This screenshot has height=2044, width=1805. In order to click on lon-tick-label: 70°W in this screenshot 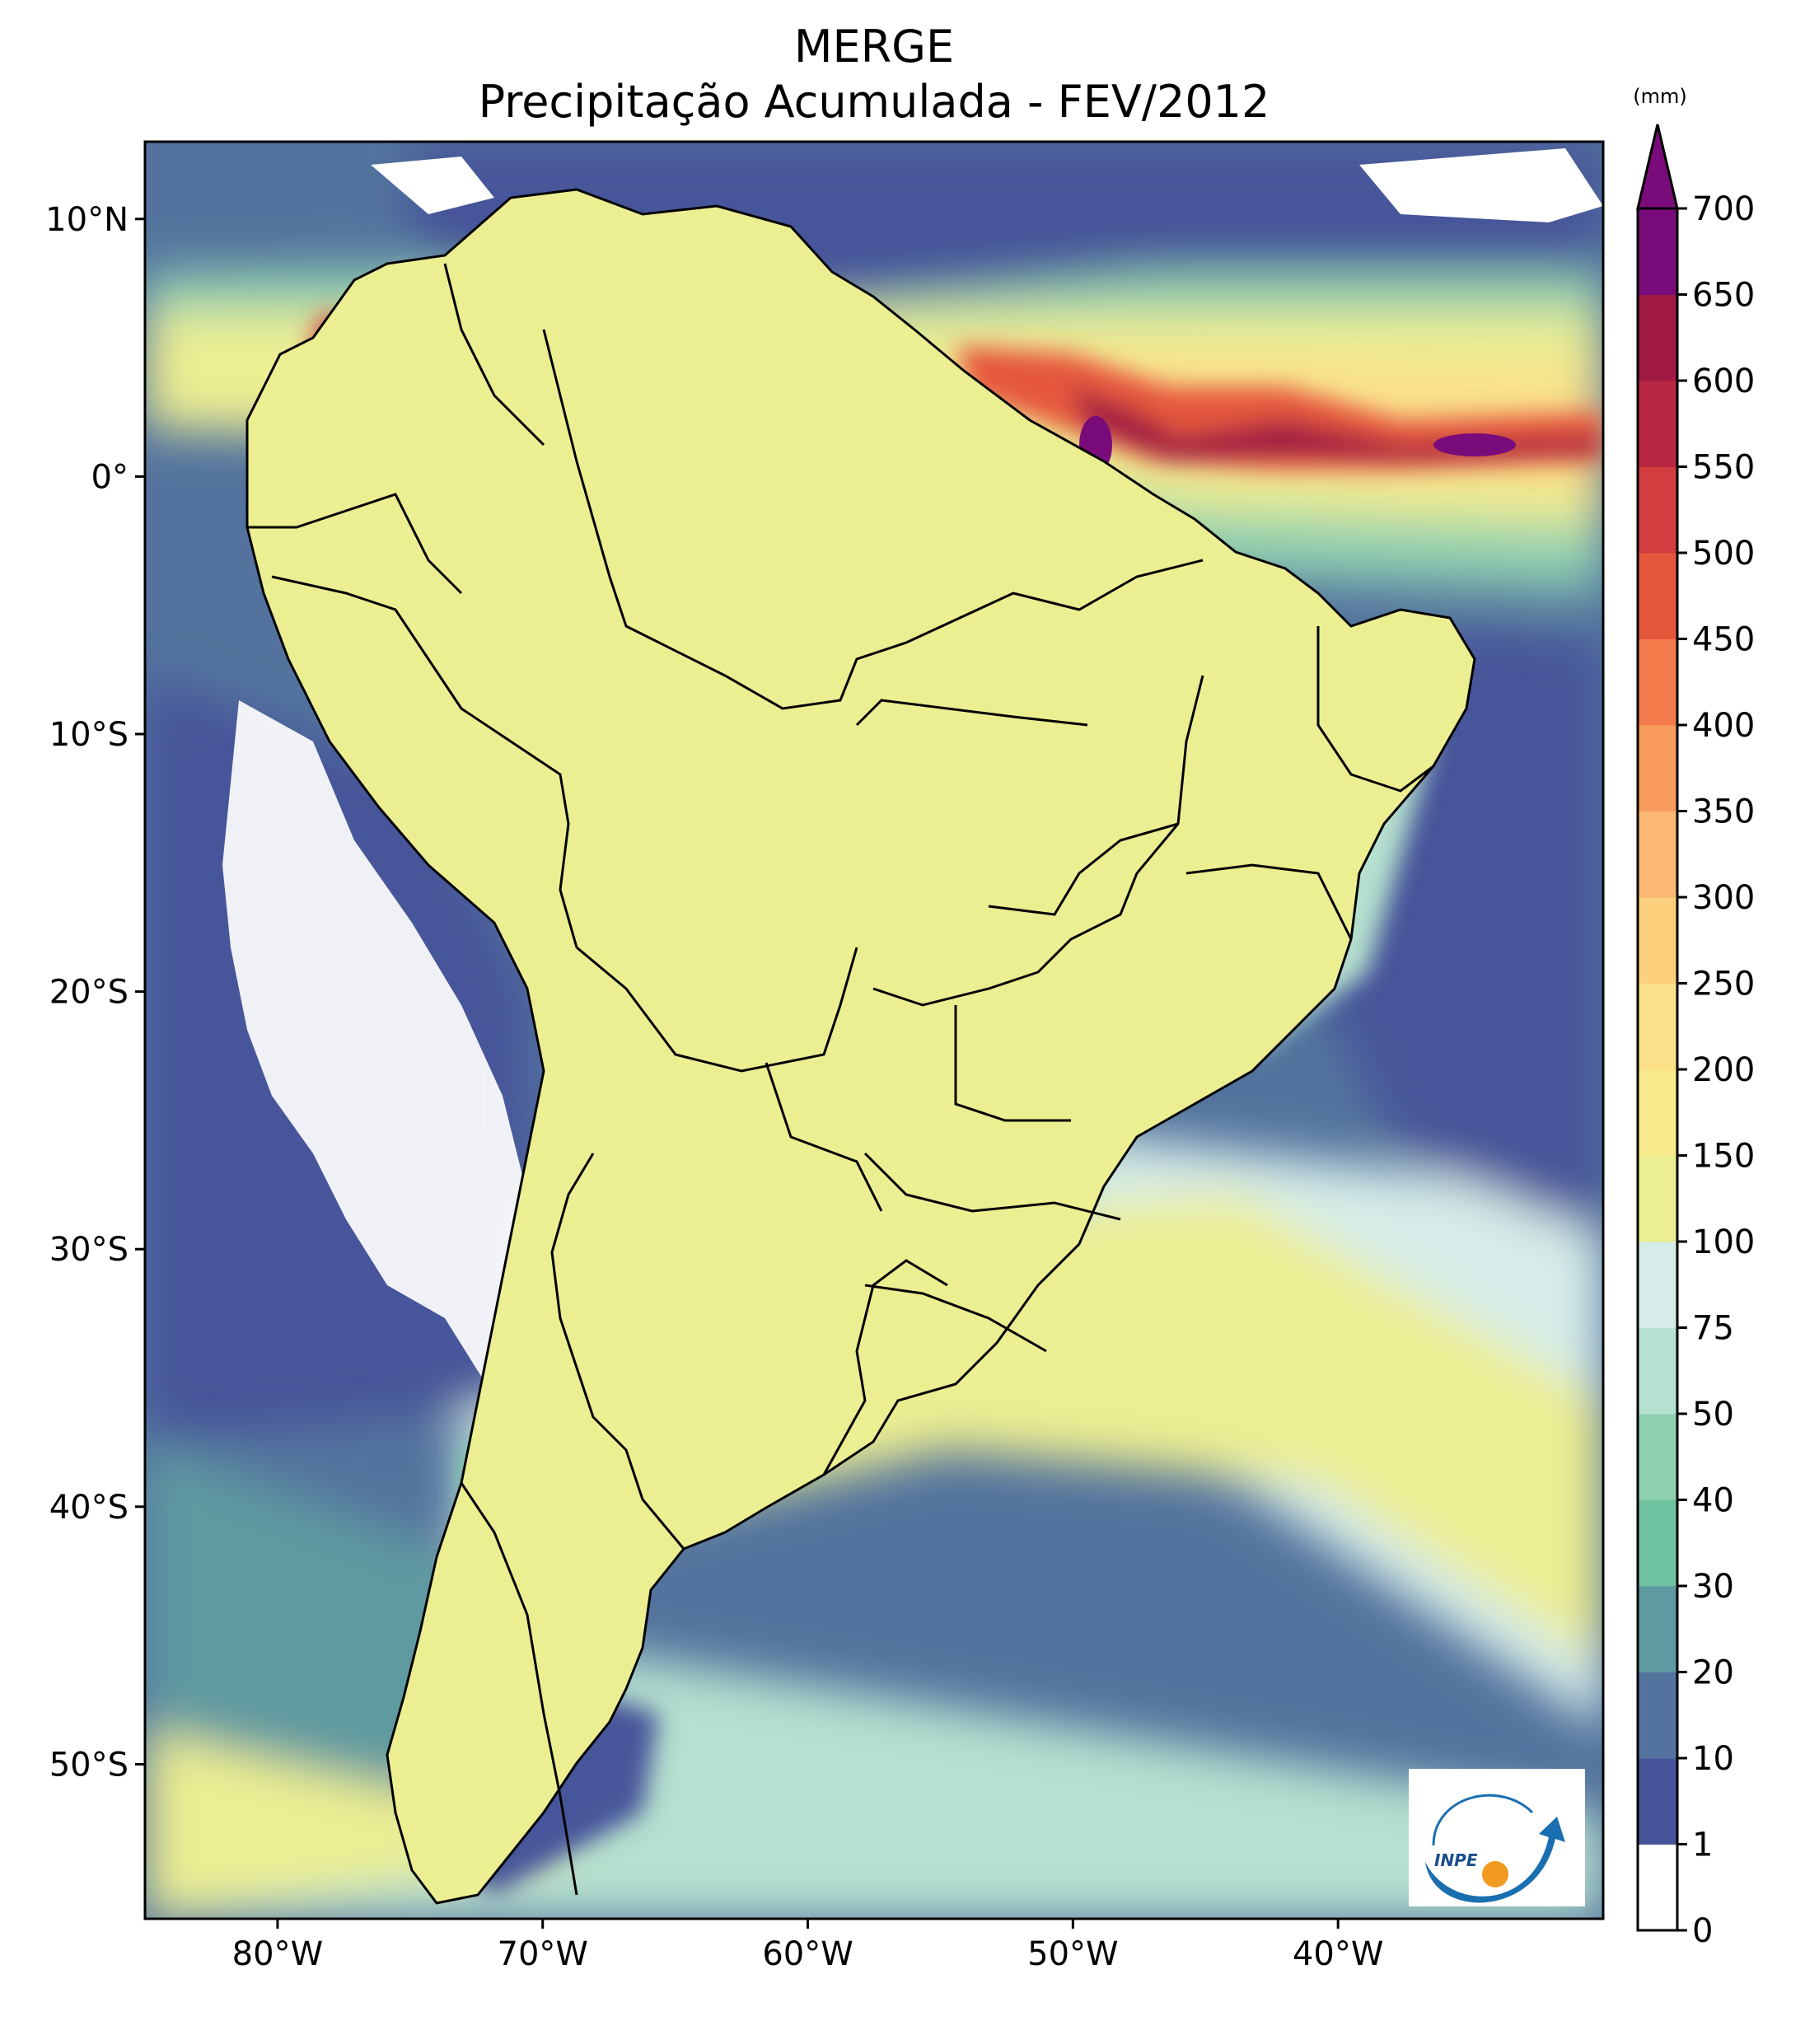, I will do `click(543, 1954)`.